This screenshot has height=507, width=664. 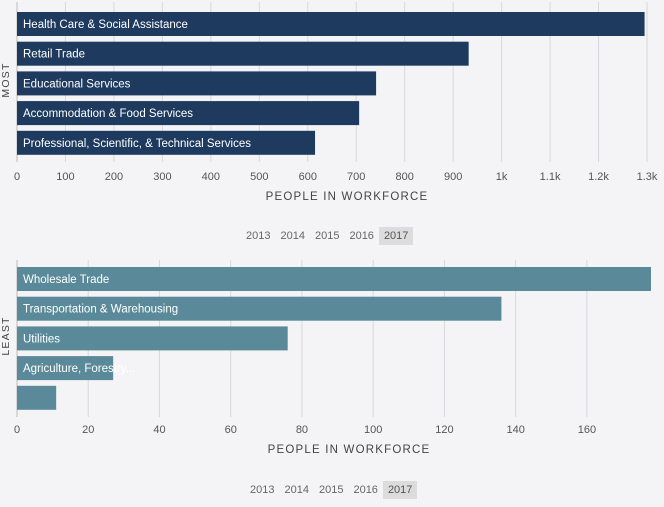 What do you see at coordinates (347, 197) in the screenshot?
I see `most-x-axis-title: PEOPLE IN WORKFORCE` at bounding box center [347, 197].